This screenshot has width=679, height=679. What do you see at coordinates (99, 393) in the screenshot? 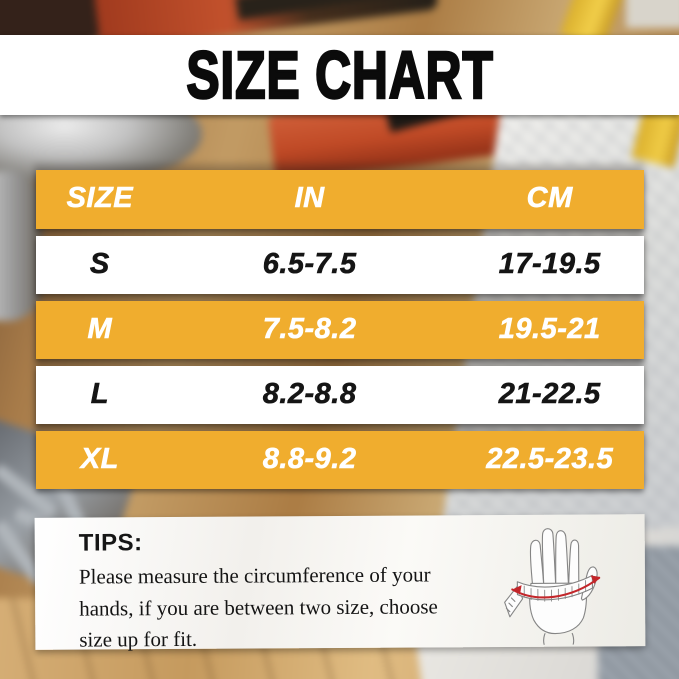
I see `cell-size: L` at bounding box center [99, 393].